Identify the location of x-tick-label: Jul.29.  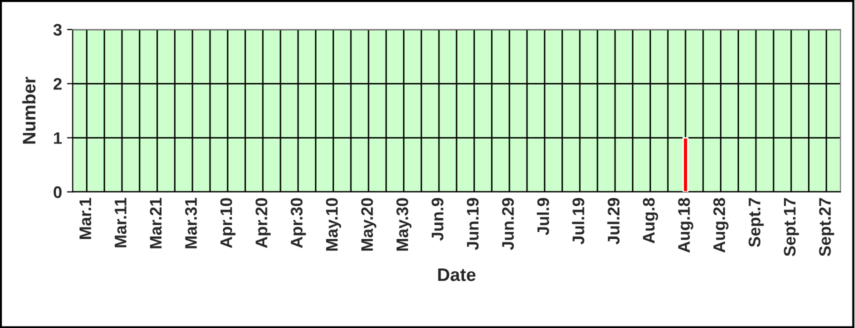
(613, 221).